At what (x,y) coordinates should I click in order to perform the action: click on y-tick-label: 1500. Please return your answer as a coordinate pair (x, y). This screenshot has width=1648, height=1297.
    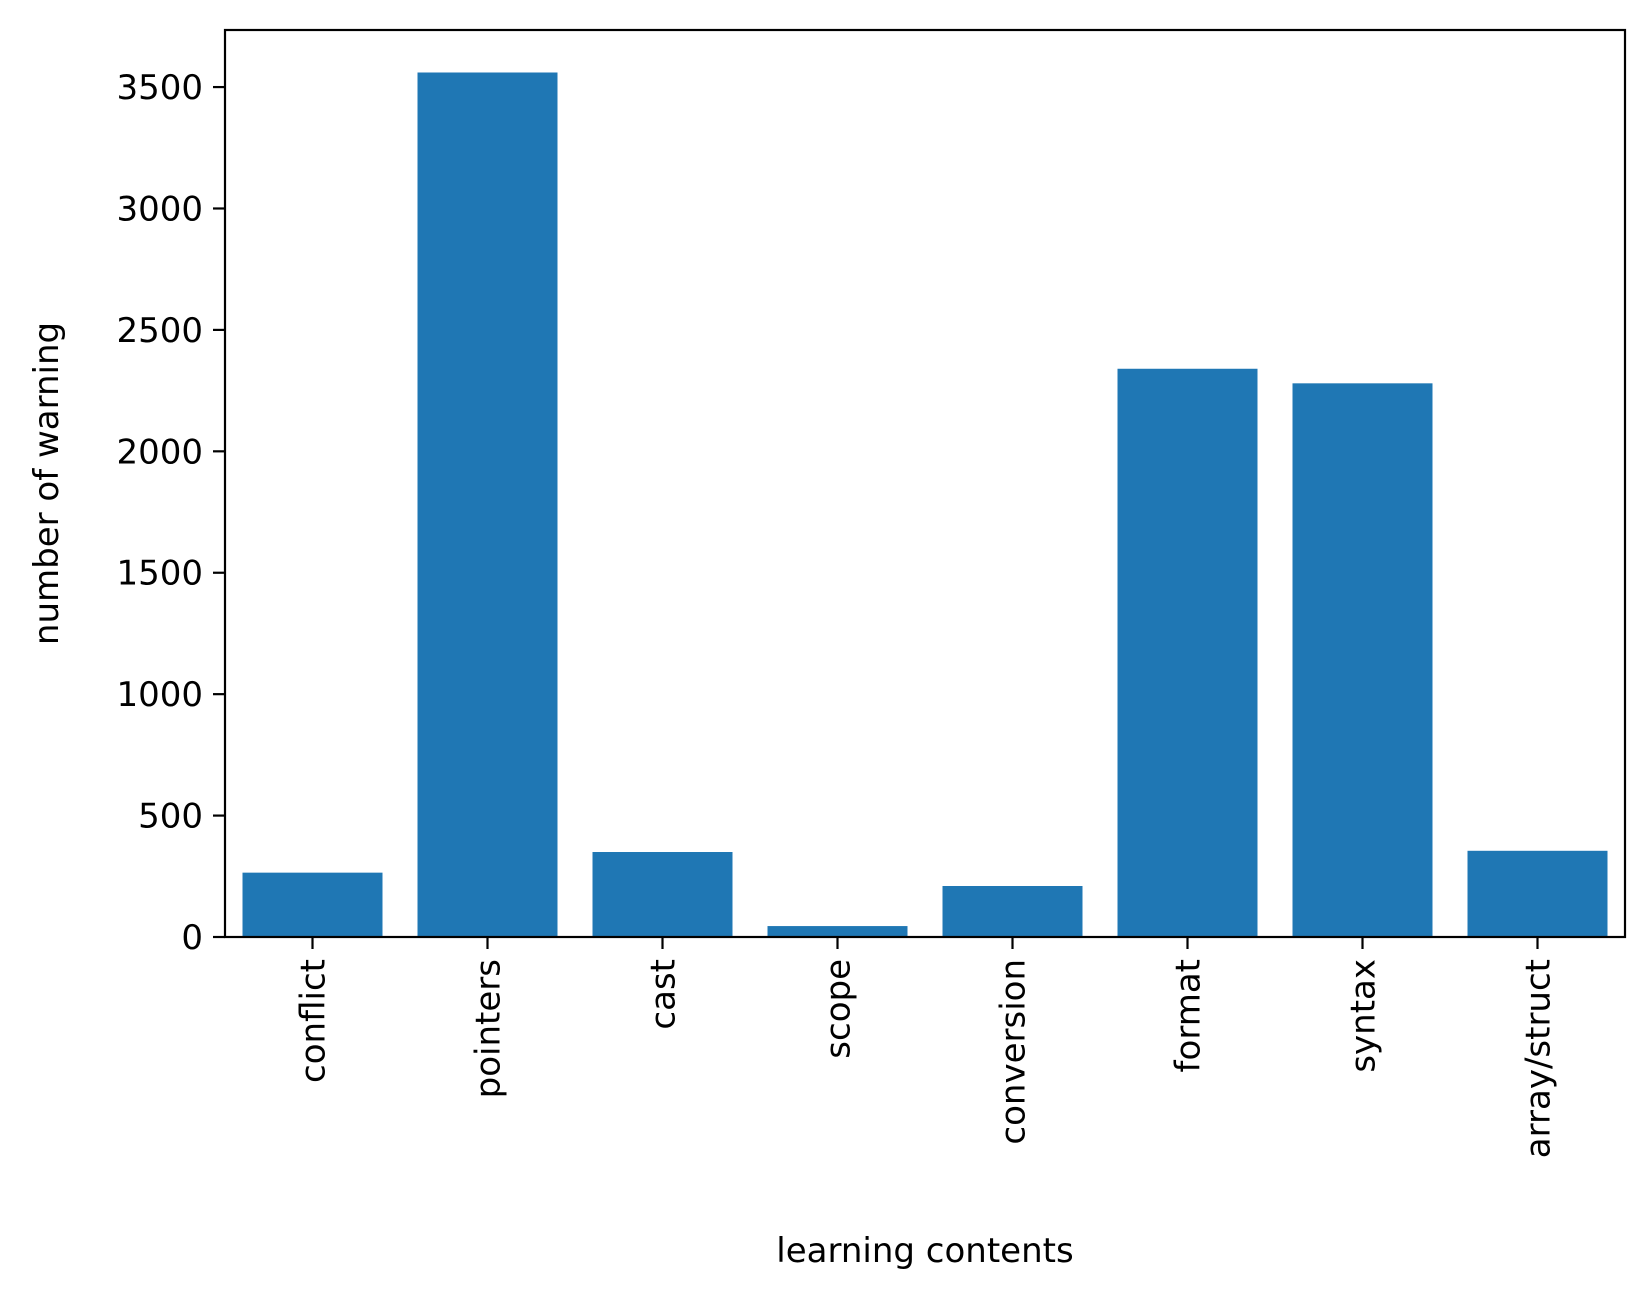
    Looking at the image, I should click on (159, 574).